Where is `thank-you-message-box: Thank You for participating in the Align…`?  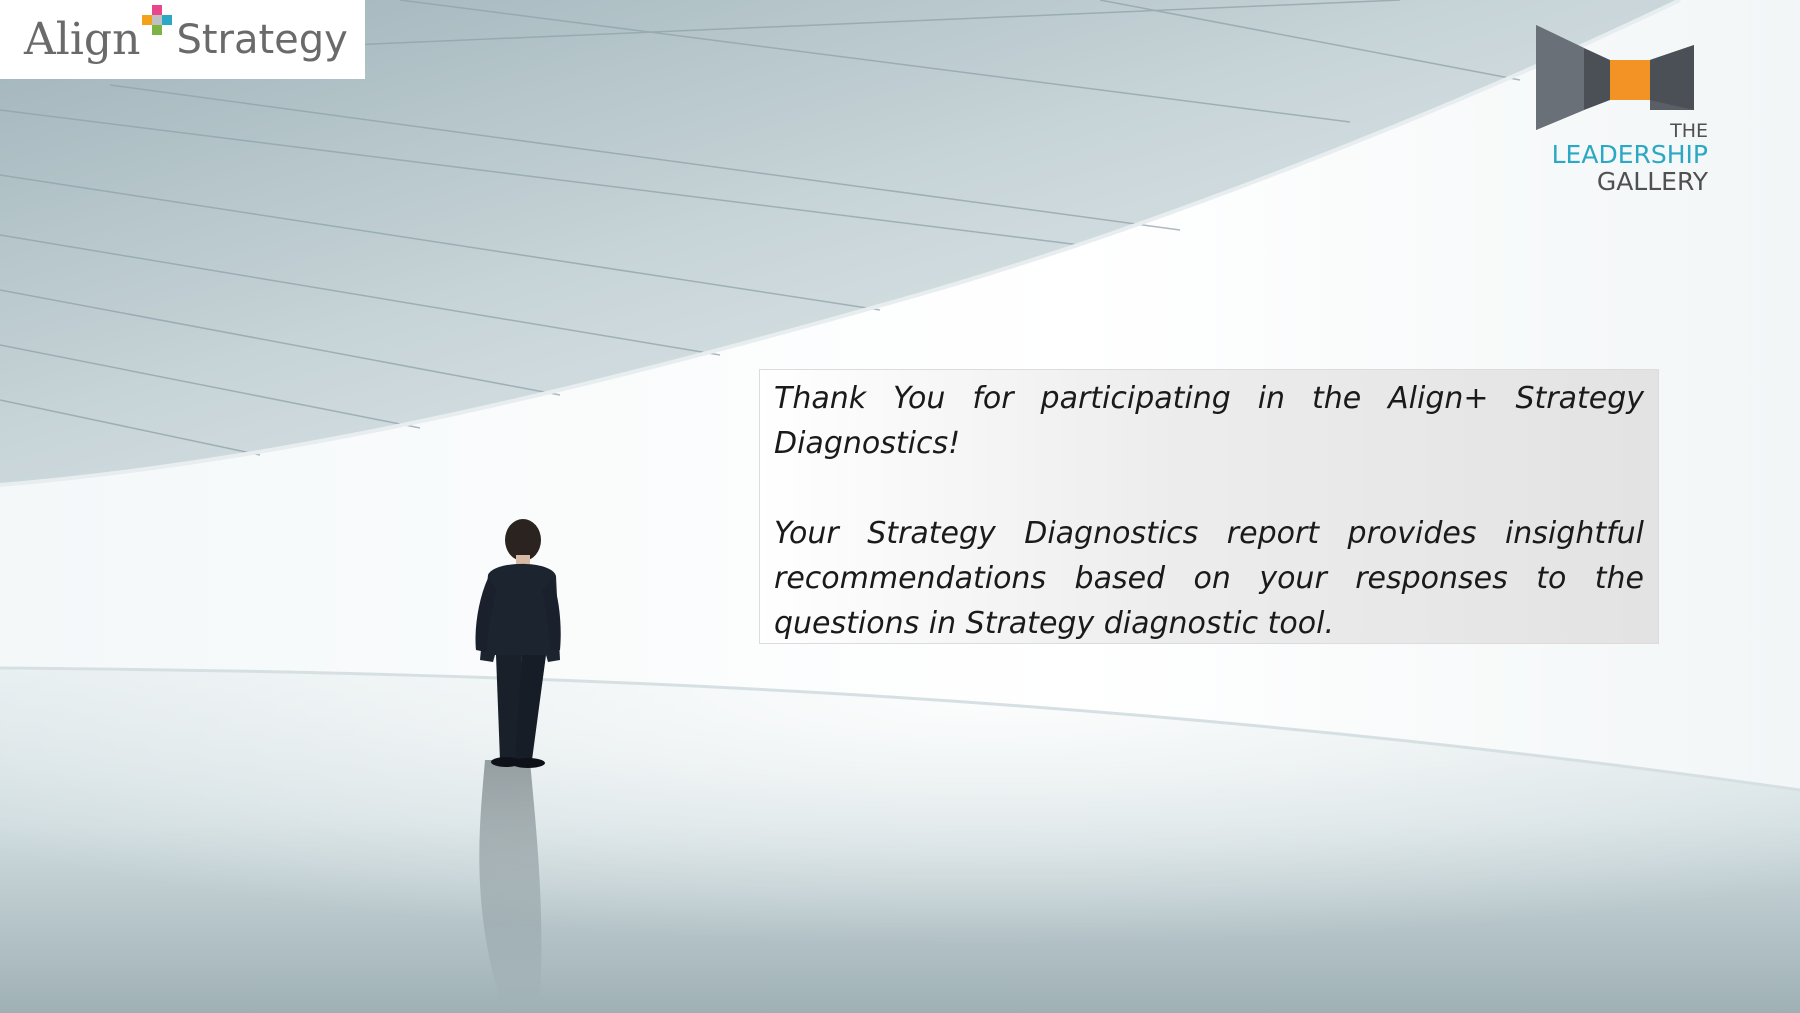 thank-you-message-box: Thank You for participating in the Align… is located at coordinates (1209, 506).